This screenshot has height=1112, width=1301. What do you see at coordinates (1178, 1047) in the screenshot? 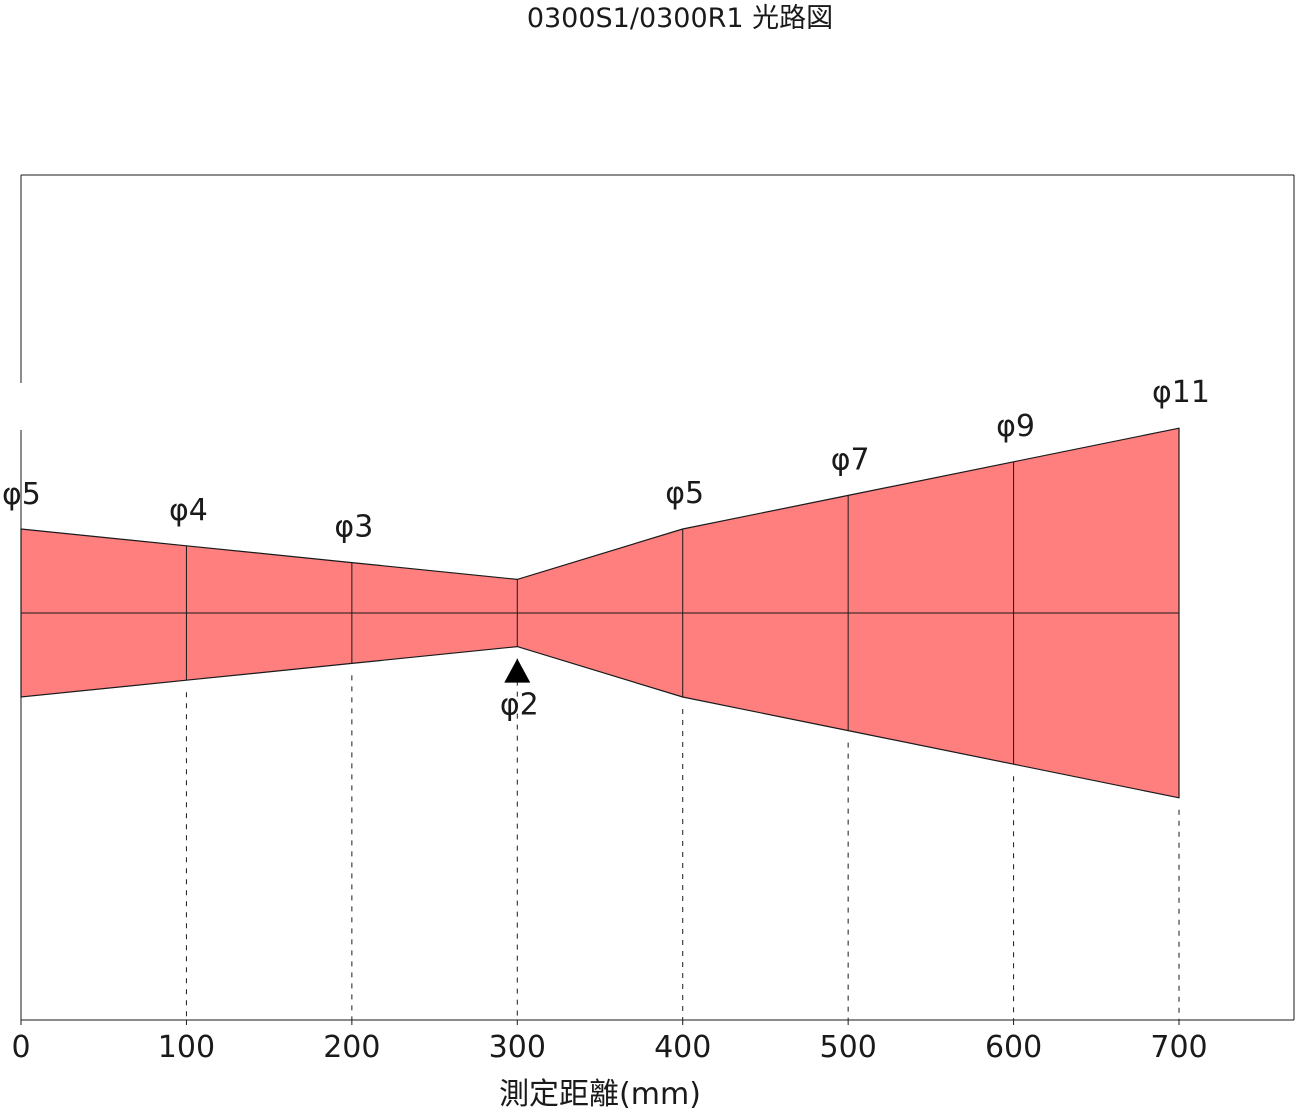
I see `x-axis-tick-label: 700` at bounding box center [1178, 1047].